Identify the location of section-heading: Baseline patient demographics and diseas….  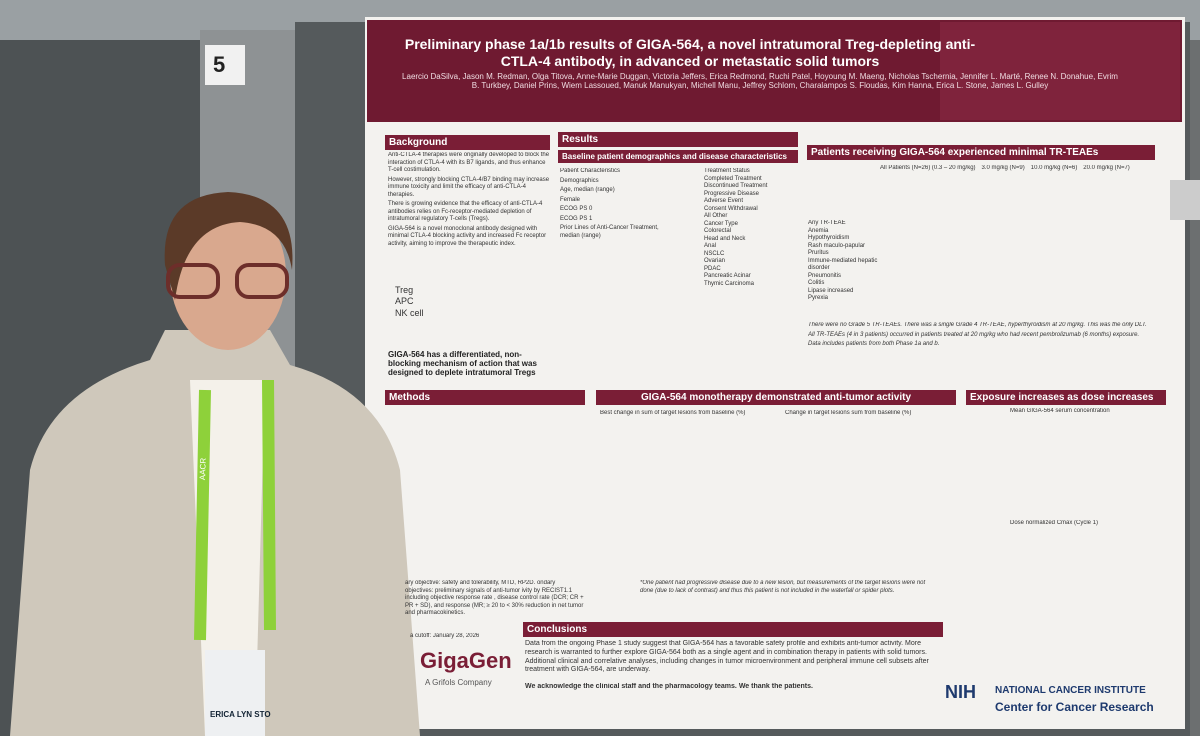
(678, 156).